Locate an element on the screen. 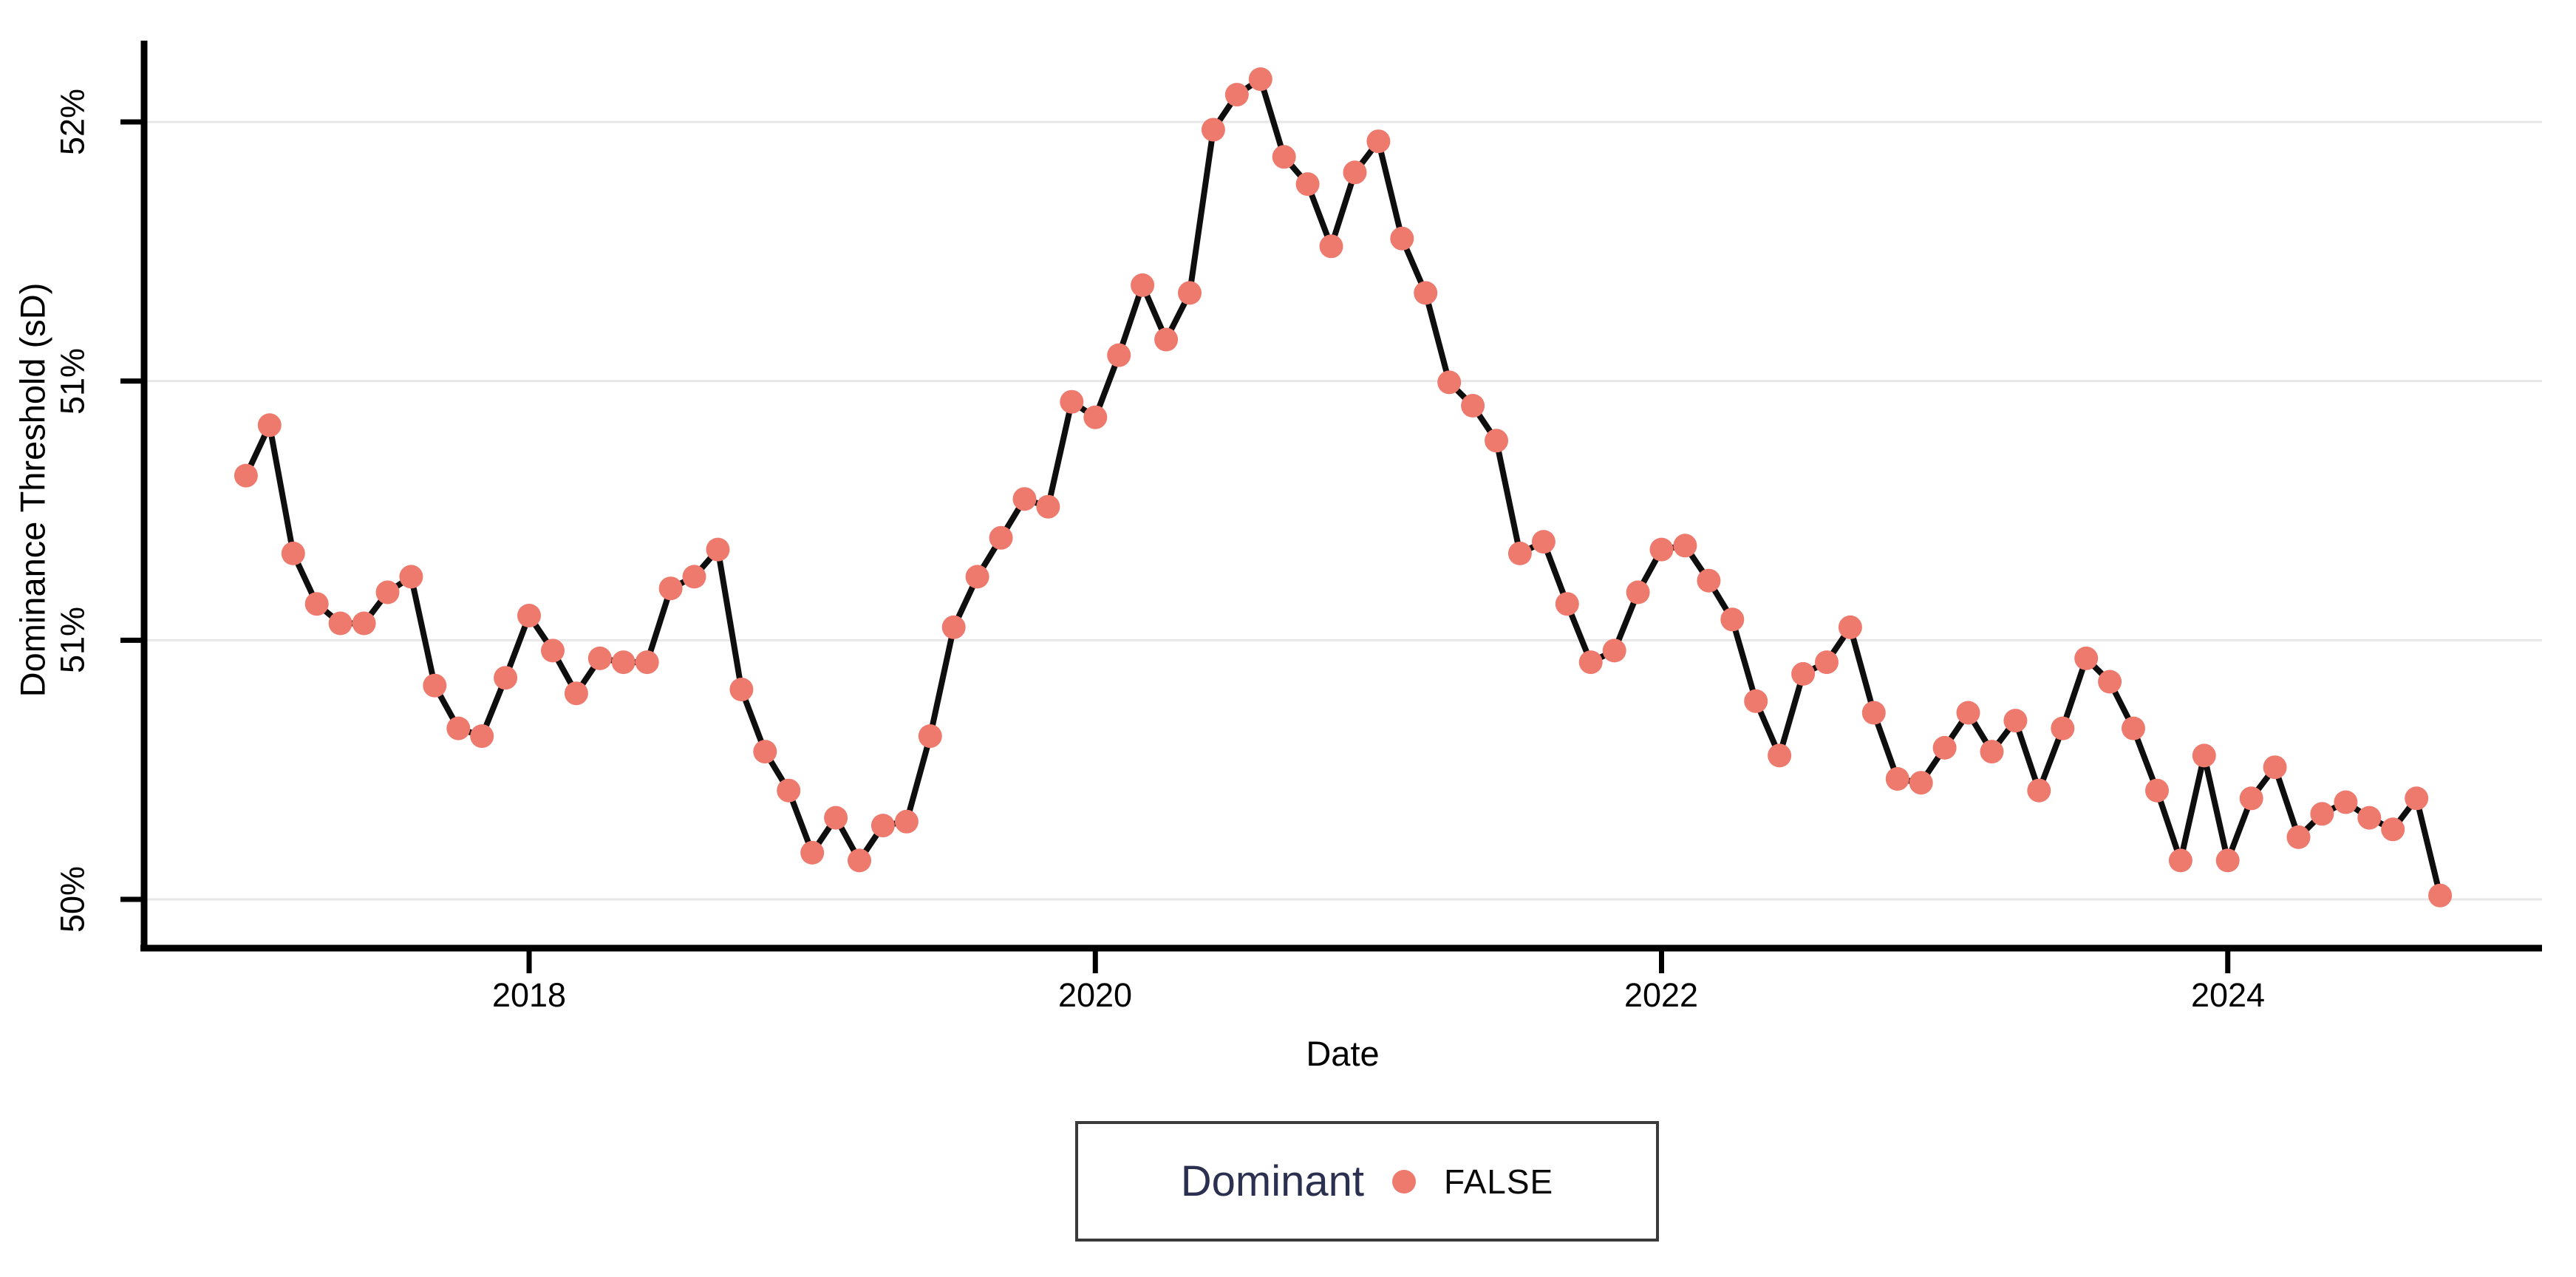 Image resolution: width=2576 pixels, height=1277 pixels. legend-point-swatch-icon is located at coordinates (1404, 1181).